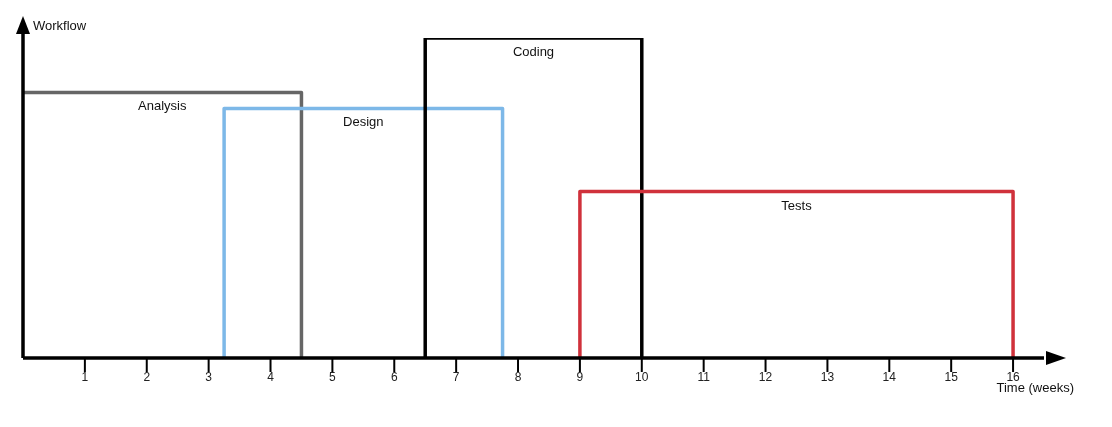 Image resolution: width=1112 pixels, height=427 pixels. Describe the element at coordinates (765, 376) in the screenshot. I see `x-tick-label: 12` at that location.